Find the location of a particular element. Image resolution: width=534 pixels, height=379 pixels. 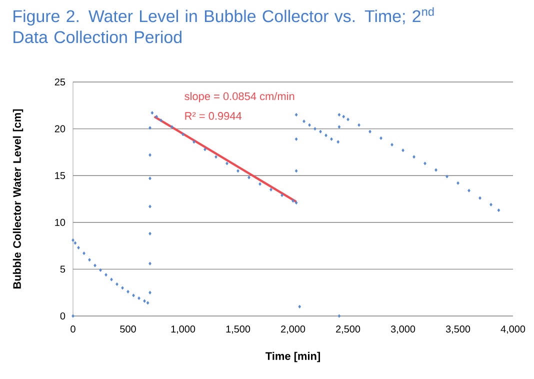

x-tick-label: 0 is located at coordinates (73, 329).